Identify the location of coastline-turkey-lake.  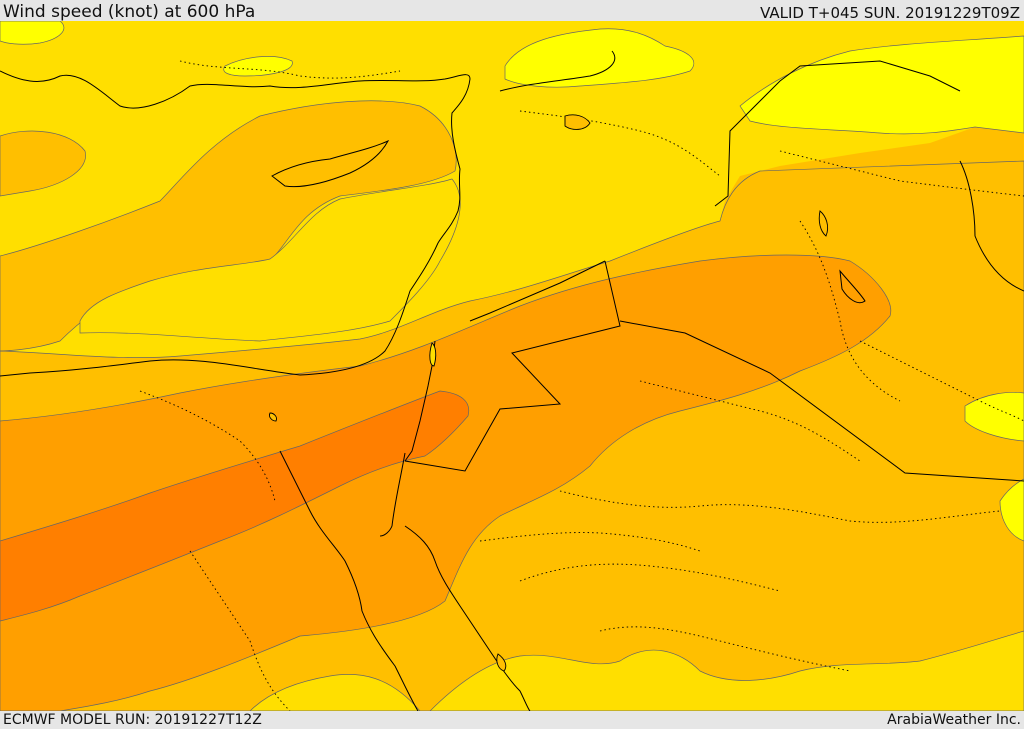
(557, 71).